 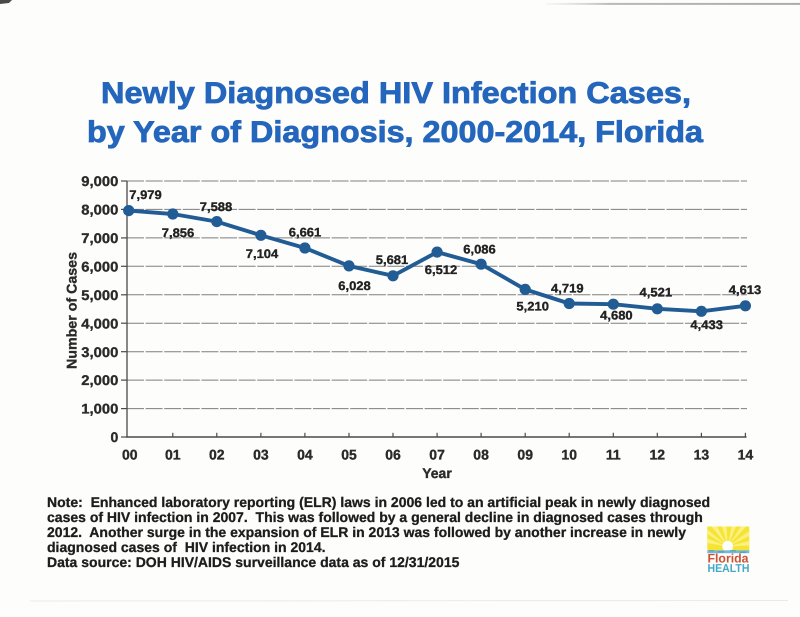 I want to click on svg-text: 06, so click(x=393, y=455).